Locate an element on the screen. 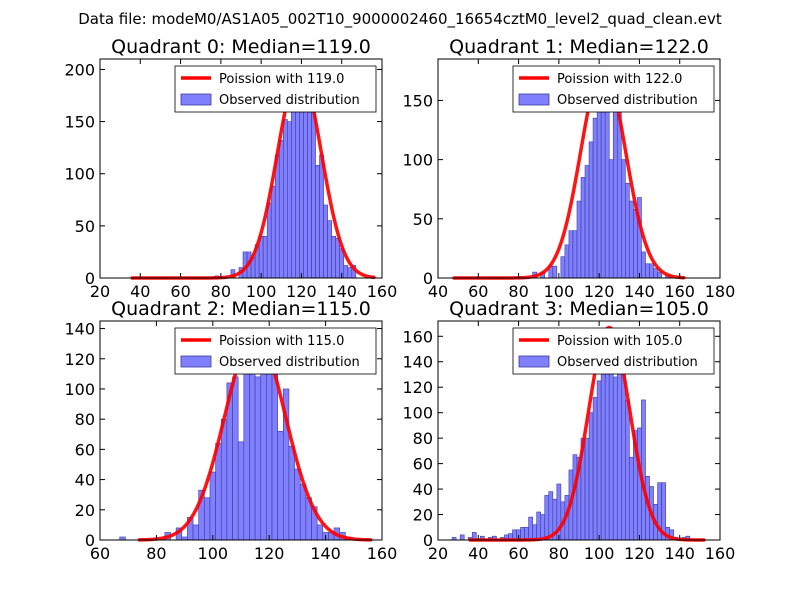 This screenshot has width=800, height=600. y-tick-label: 150 is located at coordinates (79, 122).